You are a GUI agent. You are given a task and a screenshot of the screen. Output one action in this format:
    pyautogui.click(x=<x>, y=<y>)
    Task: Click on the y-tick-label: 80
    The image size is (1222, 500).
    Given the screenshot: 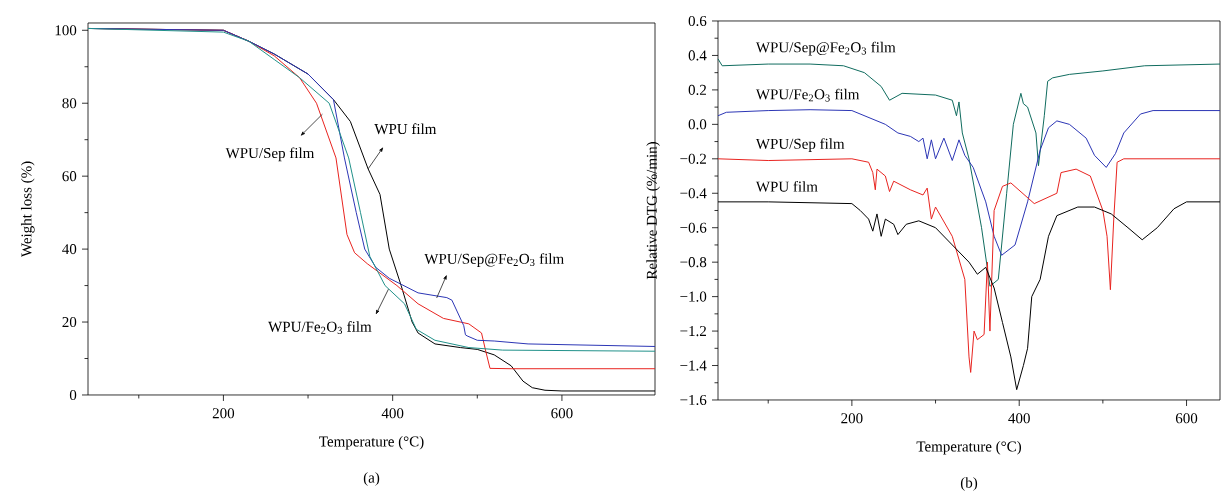 What is the action you would take?
    pyautogui.click(x=69, y=103)
    